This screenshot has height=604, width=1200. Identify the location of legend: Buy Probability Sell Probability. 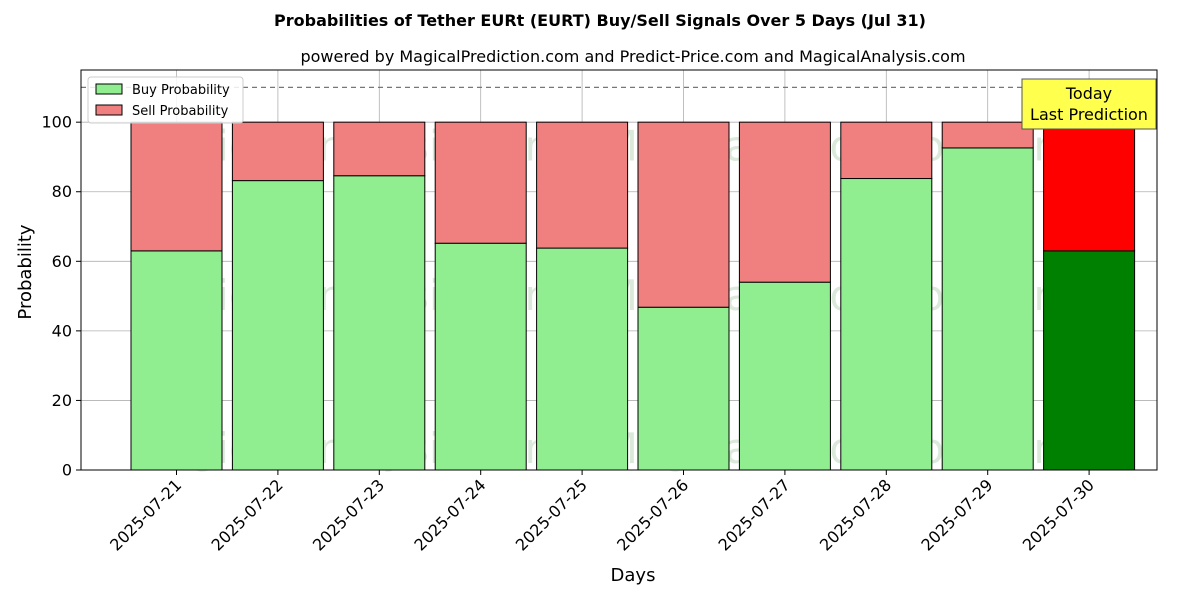
(165, 100).